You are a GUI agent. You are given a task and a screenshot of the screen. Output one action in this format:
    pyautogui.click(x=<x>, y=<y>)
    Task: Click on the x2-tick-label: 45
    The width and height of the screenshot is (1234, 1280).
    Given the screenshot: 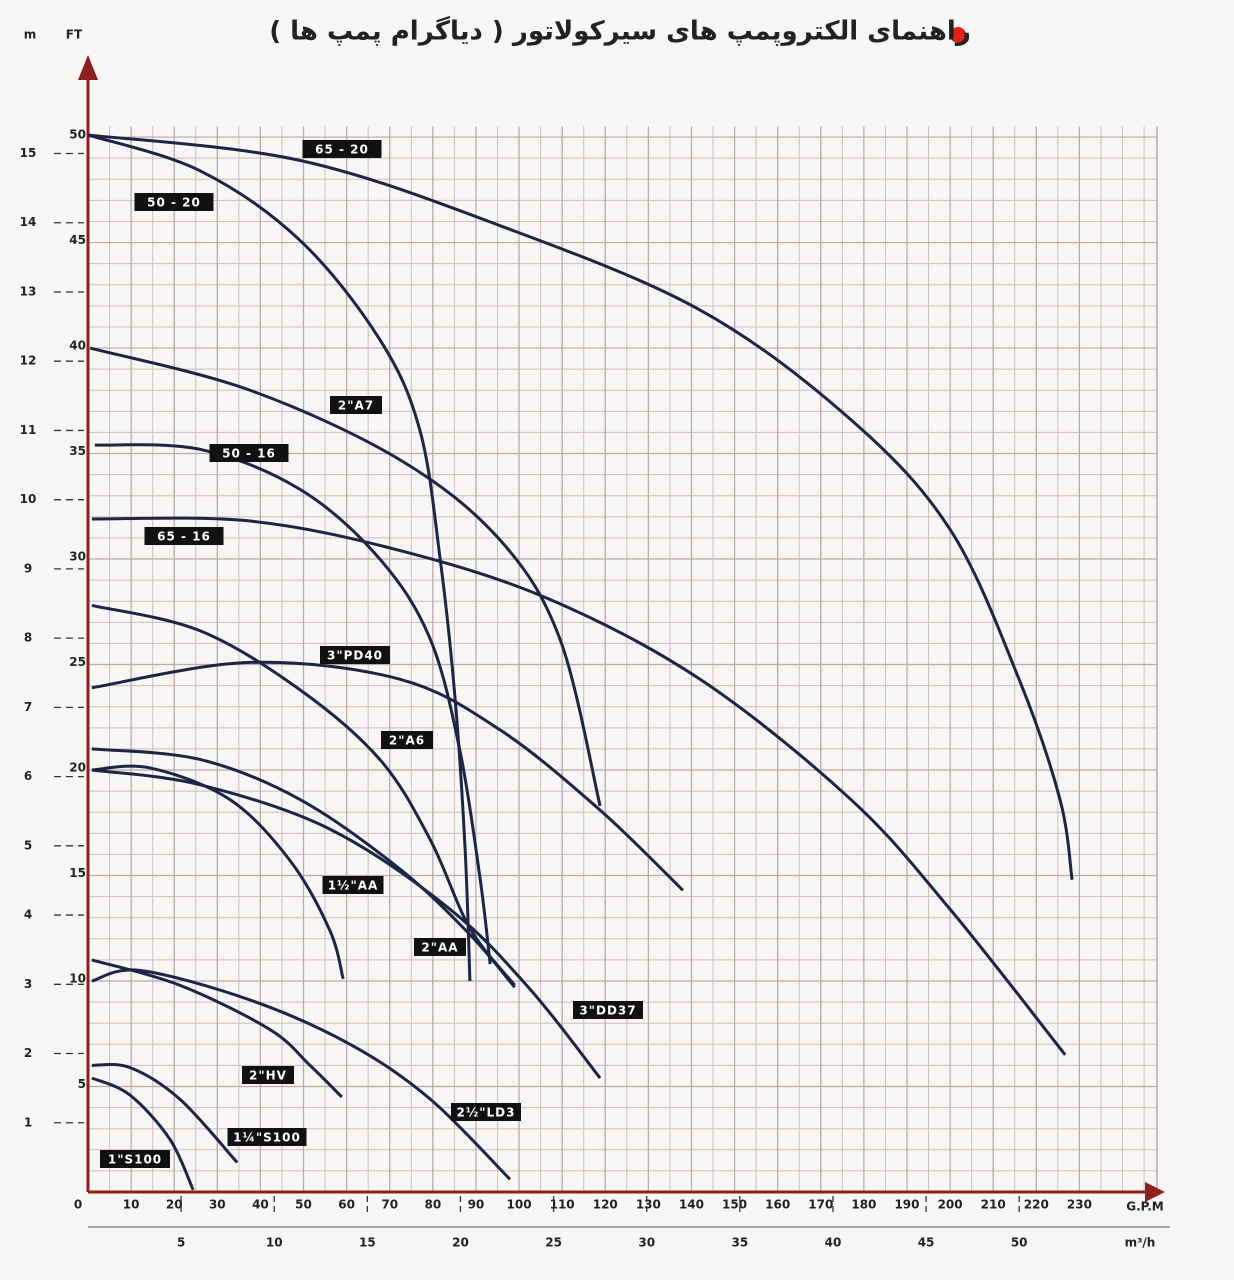 What is the action you would take?
    pyautogui.click(x=926, y=1243)
    